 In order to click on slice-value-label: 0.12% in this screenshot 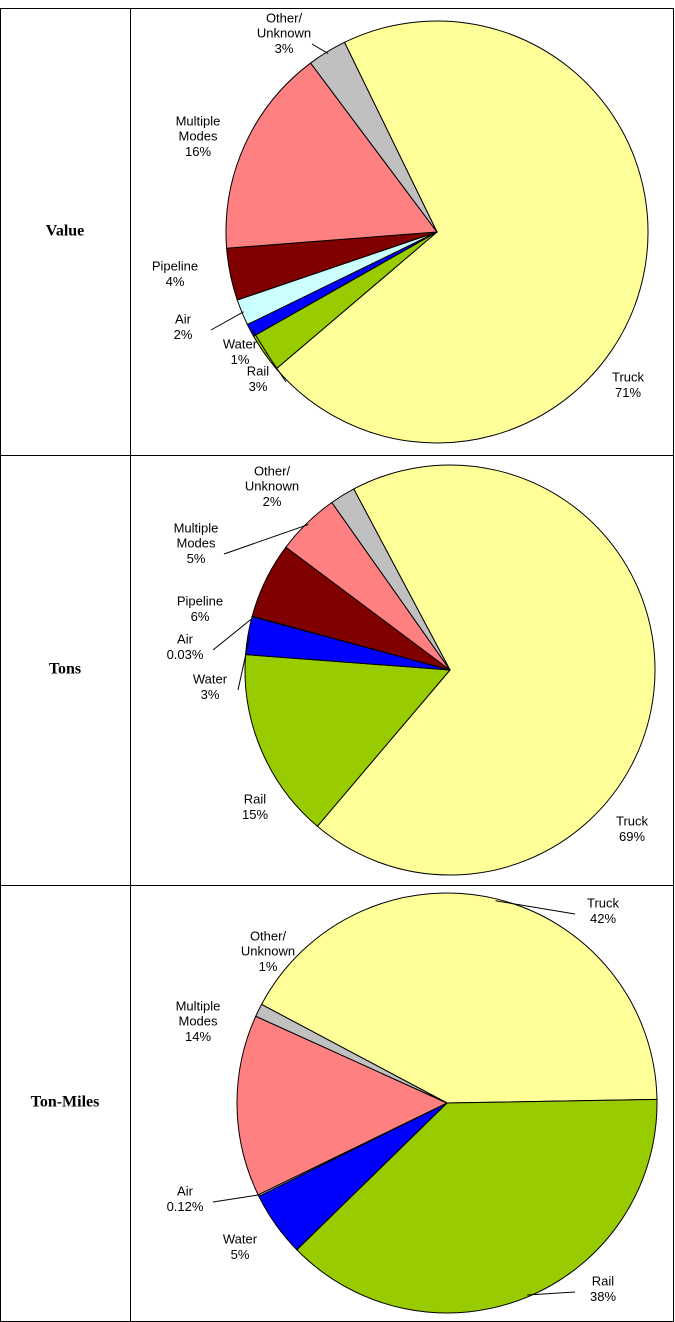, I will do `click(185, 1206)`.